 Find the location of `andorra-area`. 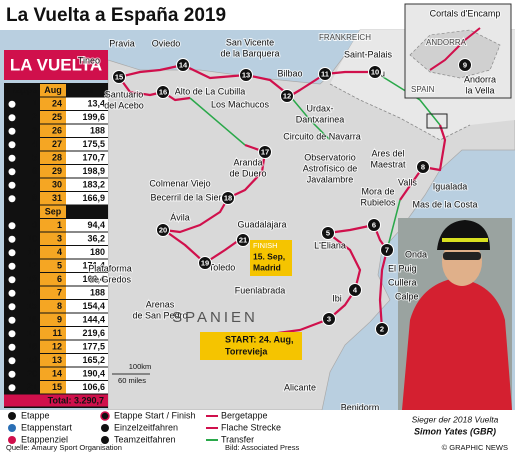

andorra-area is located at coordinates (455, 54).